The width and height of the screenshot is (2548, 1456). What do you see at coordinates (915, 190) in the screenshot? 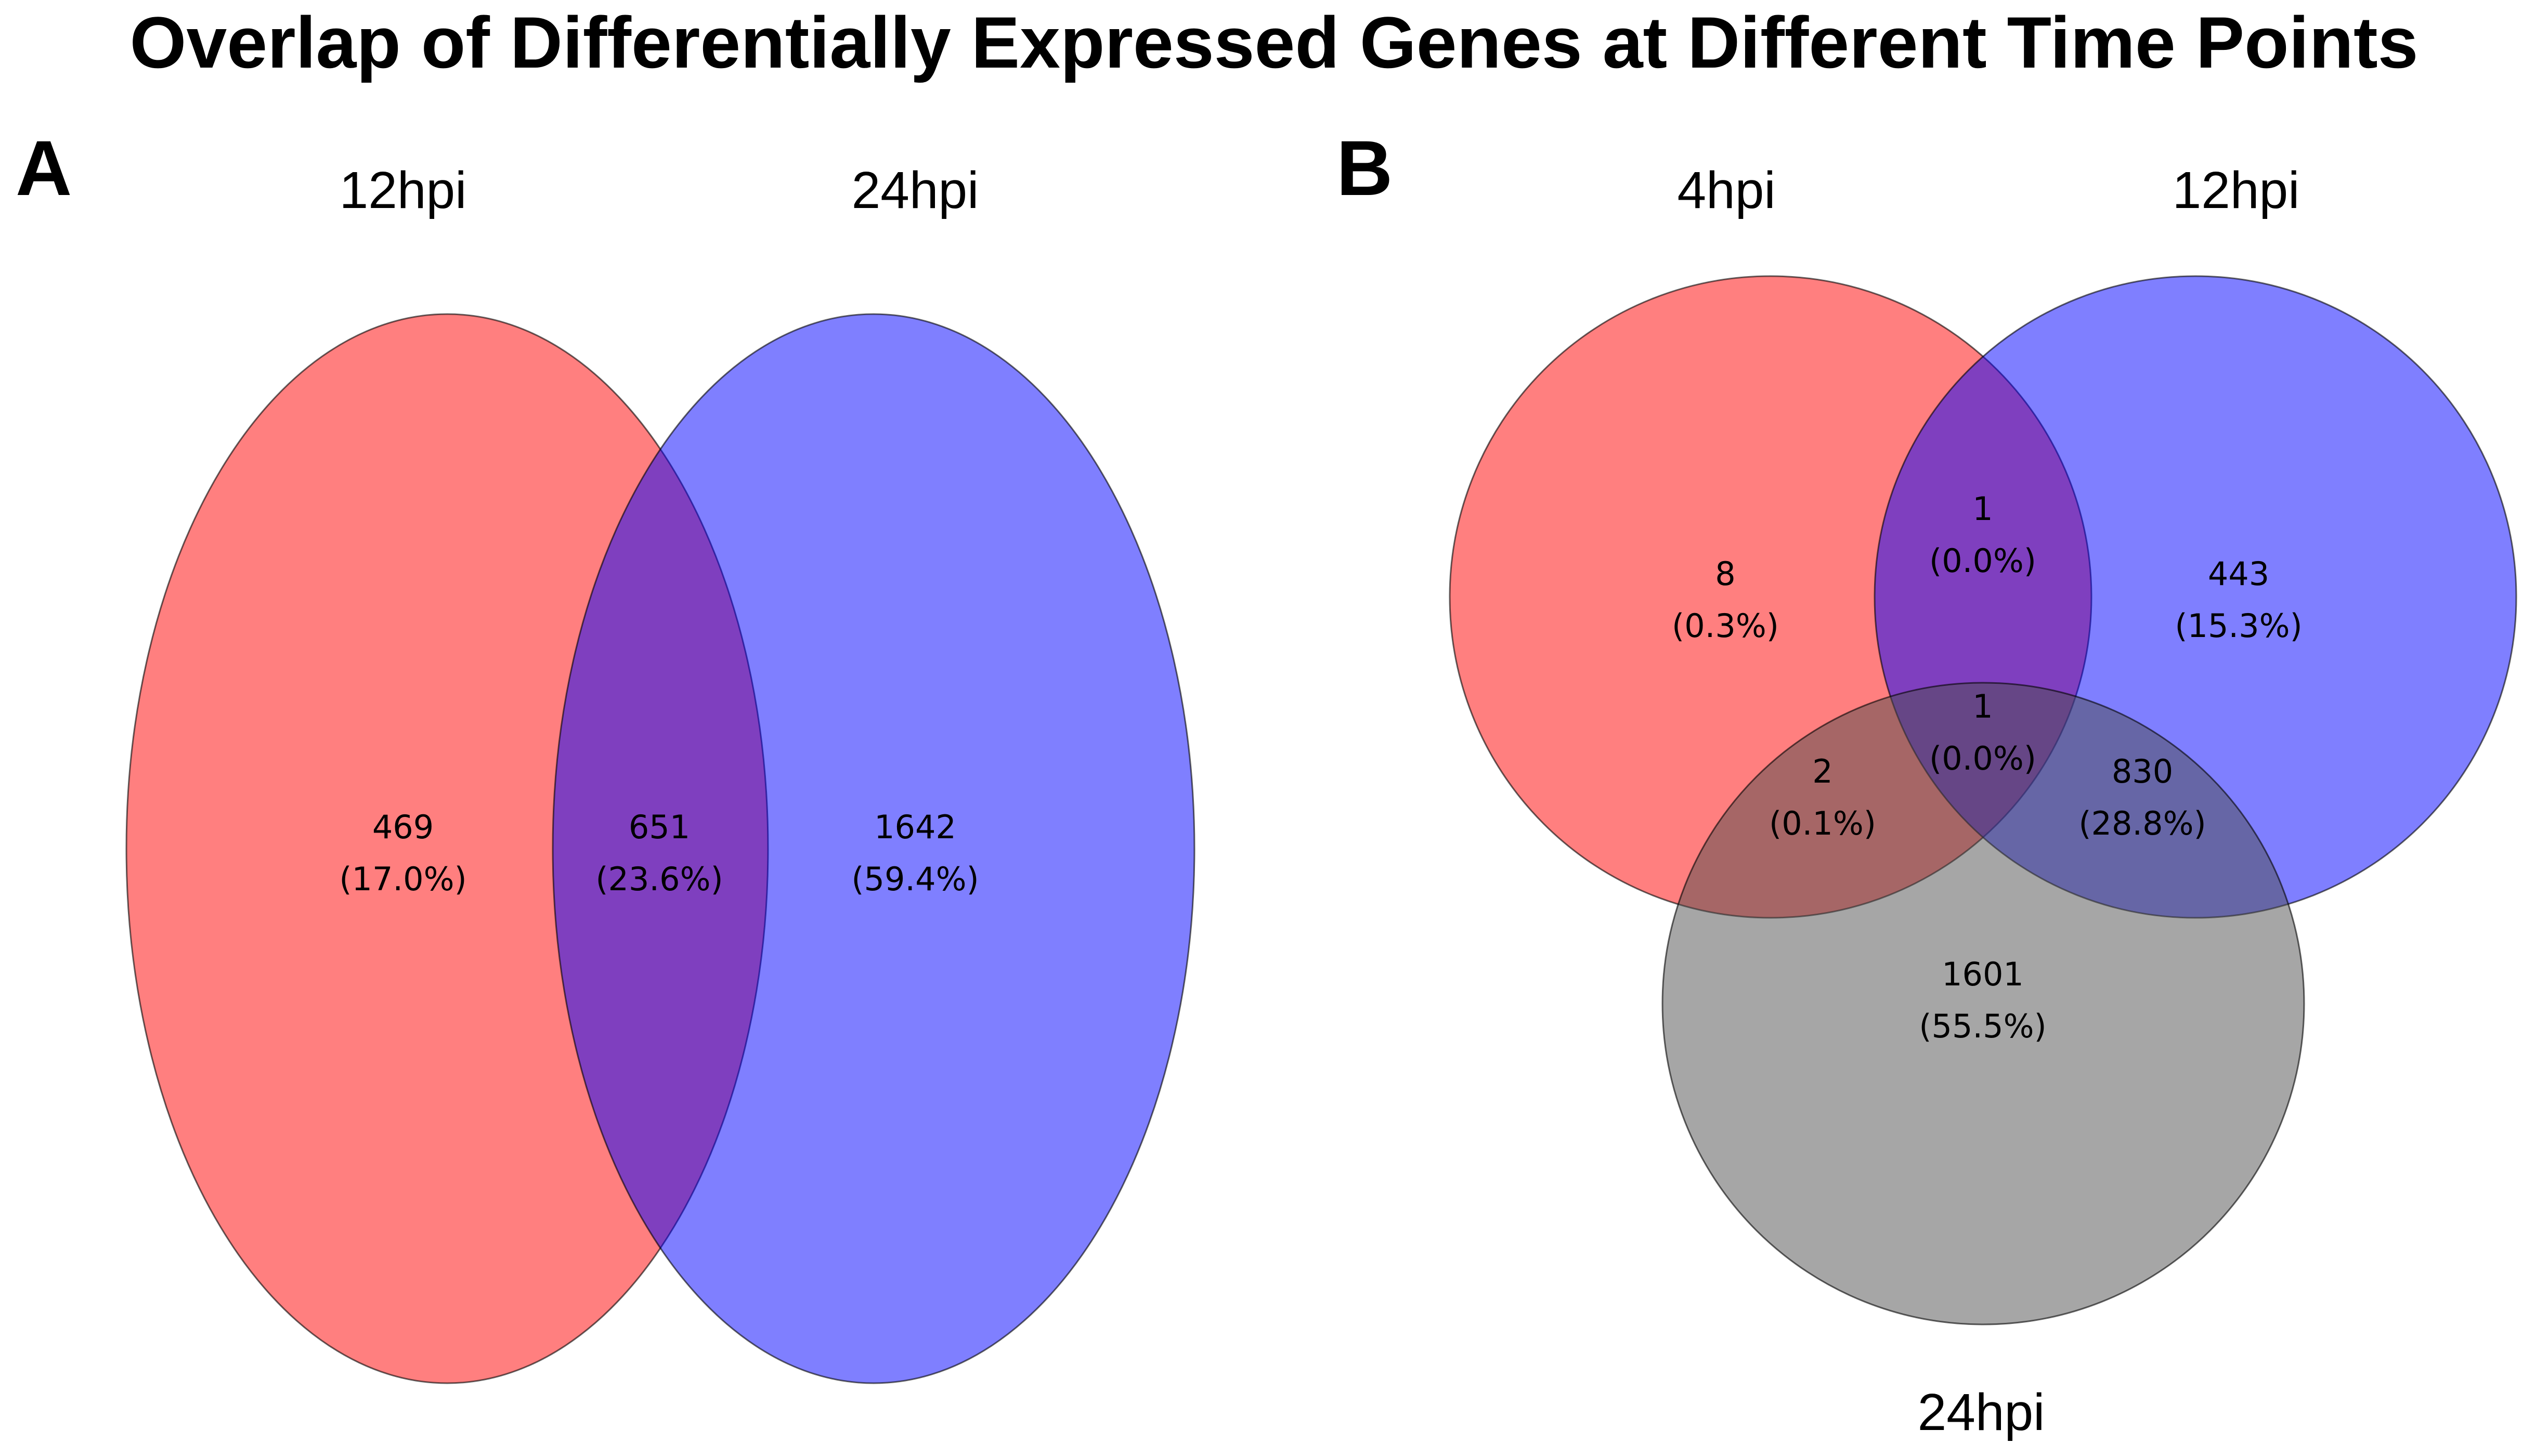
I see `panel-a-set-label-2: 24hpi` at bounding box center [915, 190].